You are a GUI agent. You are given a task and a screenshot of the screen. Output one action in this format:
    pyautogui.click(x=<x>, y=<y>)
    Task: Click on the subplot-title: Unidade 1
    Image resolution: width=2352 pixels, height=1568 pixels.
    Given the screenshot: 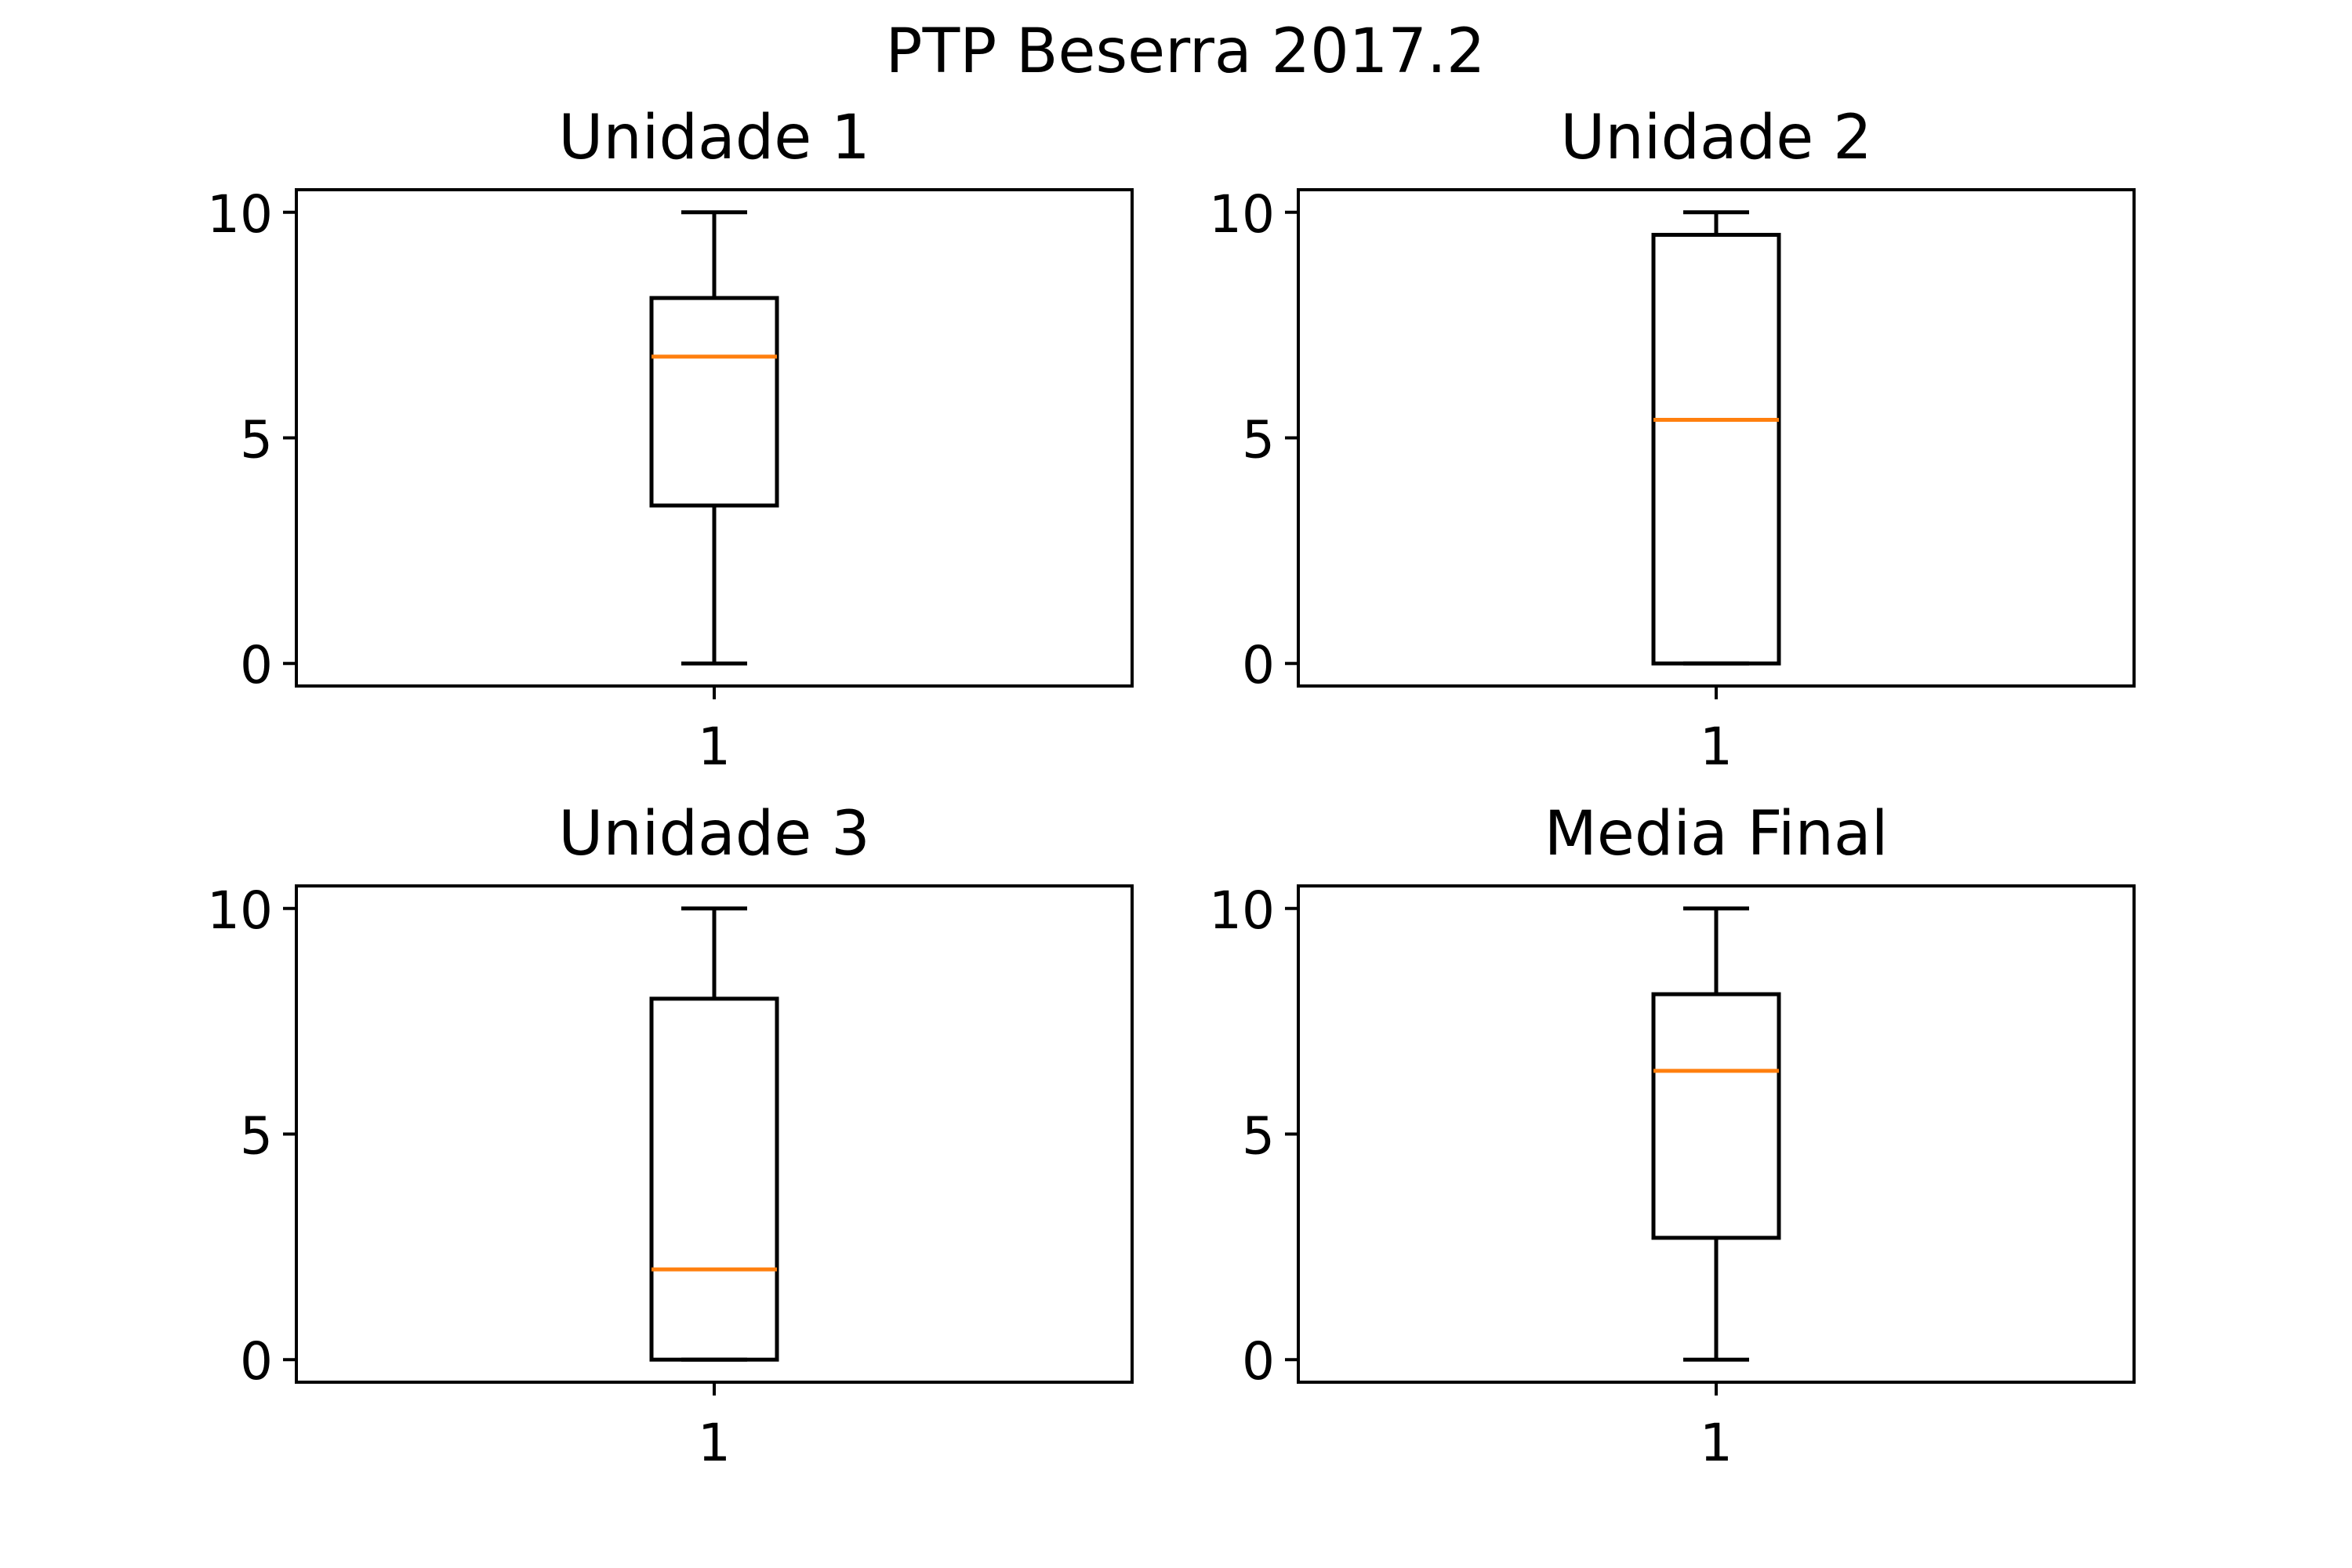 What is the action you would take?
    pyautogui.click(x=713, y=138)
    